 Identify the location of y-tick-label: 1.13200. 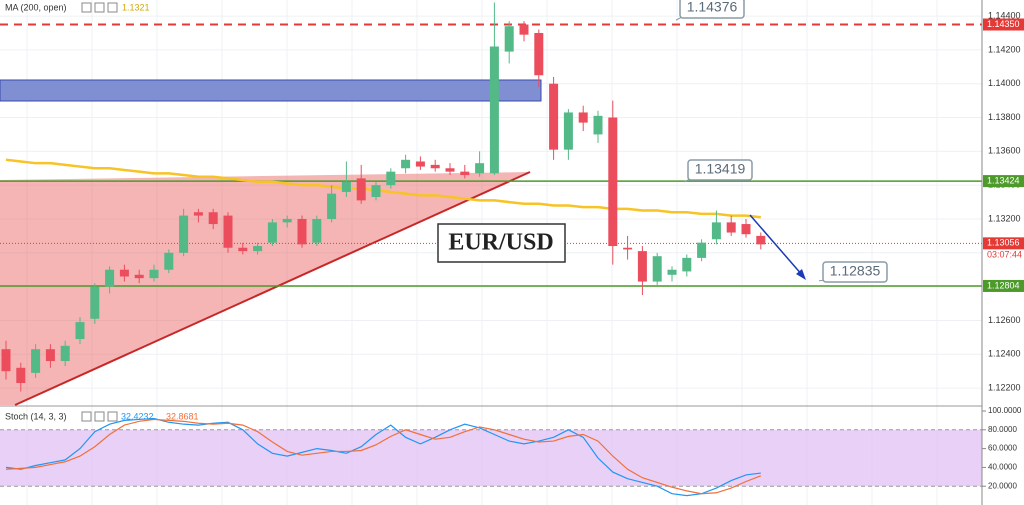
(1004, 218).